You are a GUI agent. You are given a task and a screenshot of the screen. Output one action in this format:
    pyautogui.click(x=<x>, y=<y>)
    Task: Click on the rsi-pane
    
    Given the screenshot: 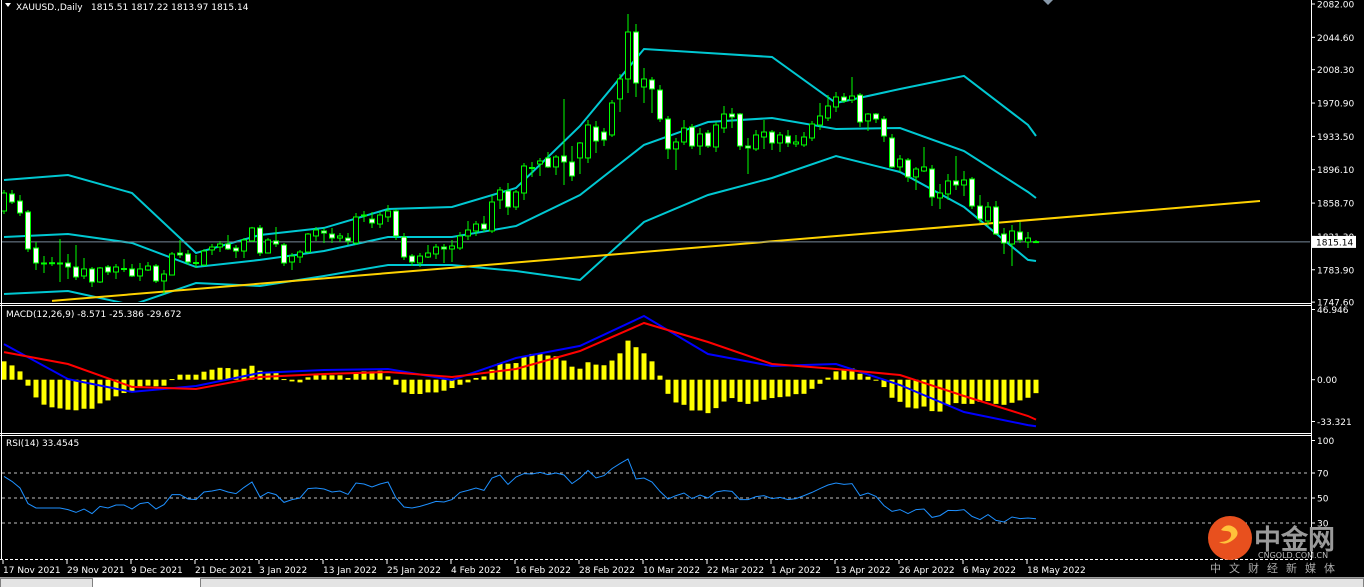 What is the action you would take?
    pyautogui.click(x=656, y=491)
    